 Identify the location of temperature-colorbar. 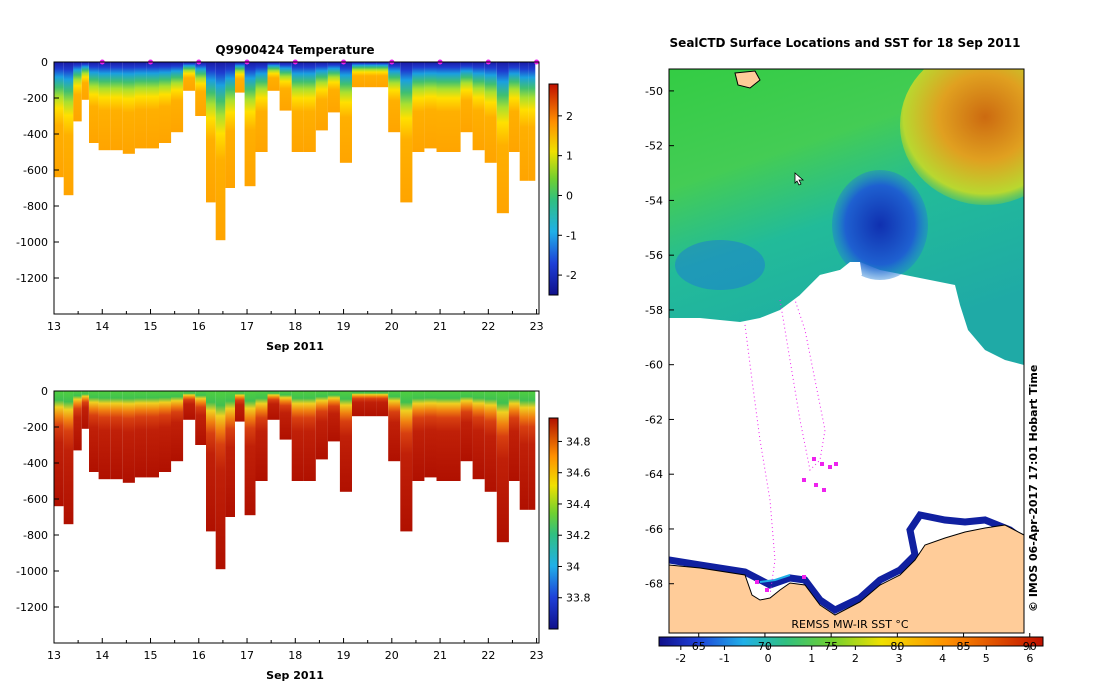
(553, 189).